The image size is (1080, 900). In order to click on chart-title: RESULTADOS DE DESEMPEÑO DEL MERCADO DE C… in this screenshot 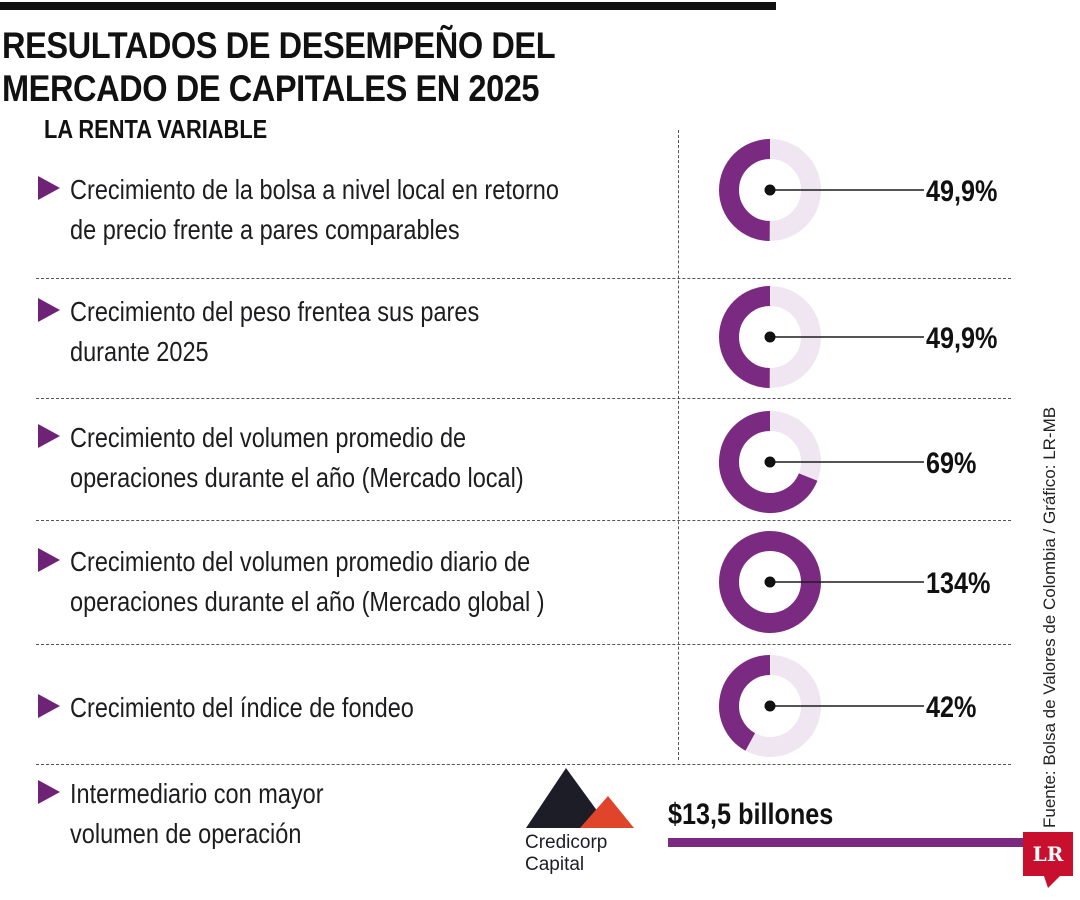, I will do `click(278, 67)`.